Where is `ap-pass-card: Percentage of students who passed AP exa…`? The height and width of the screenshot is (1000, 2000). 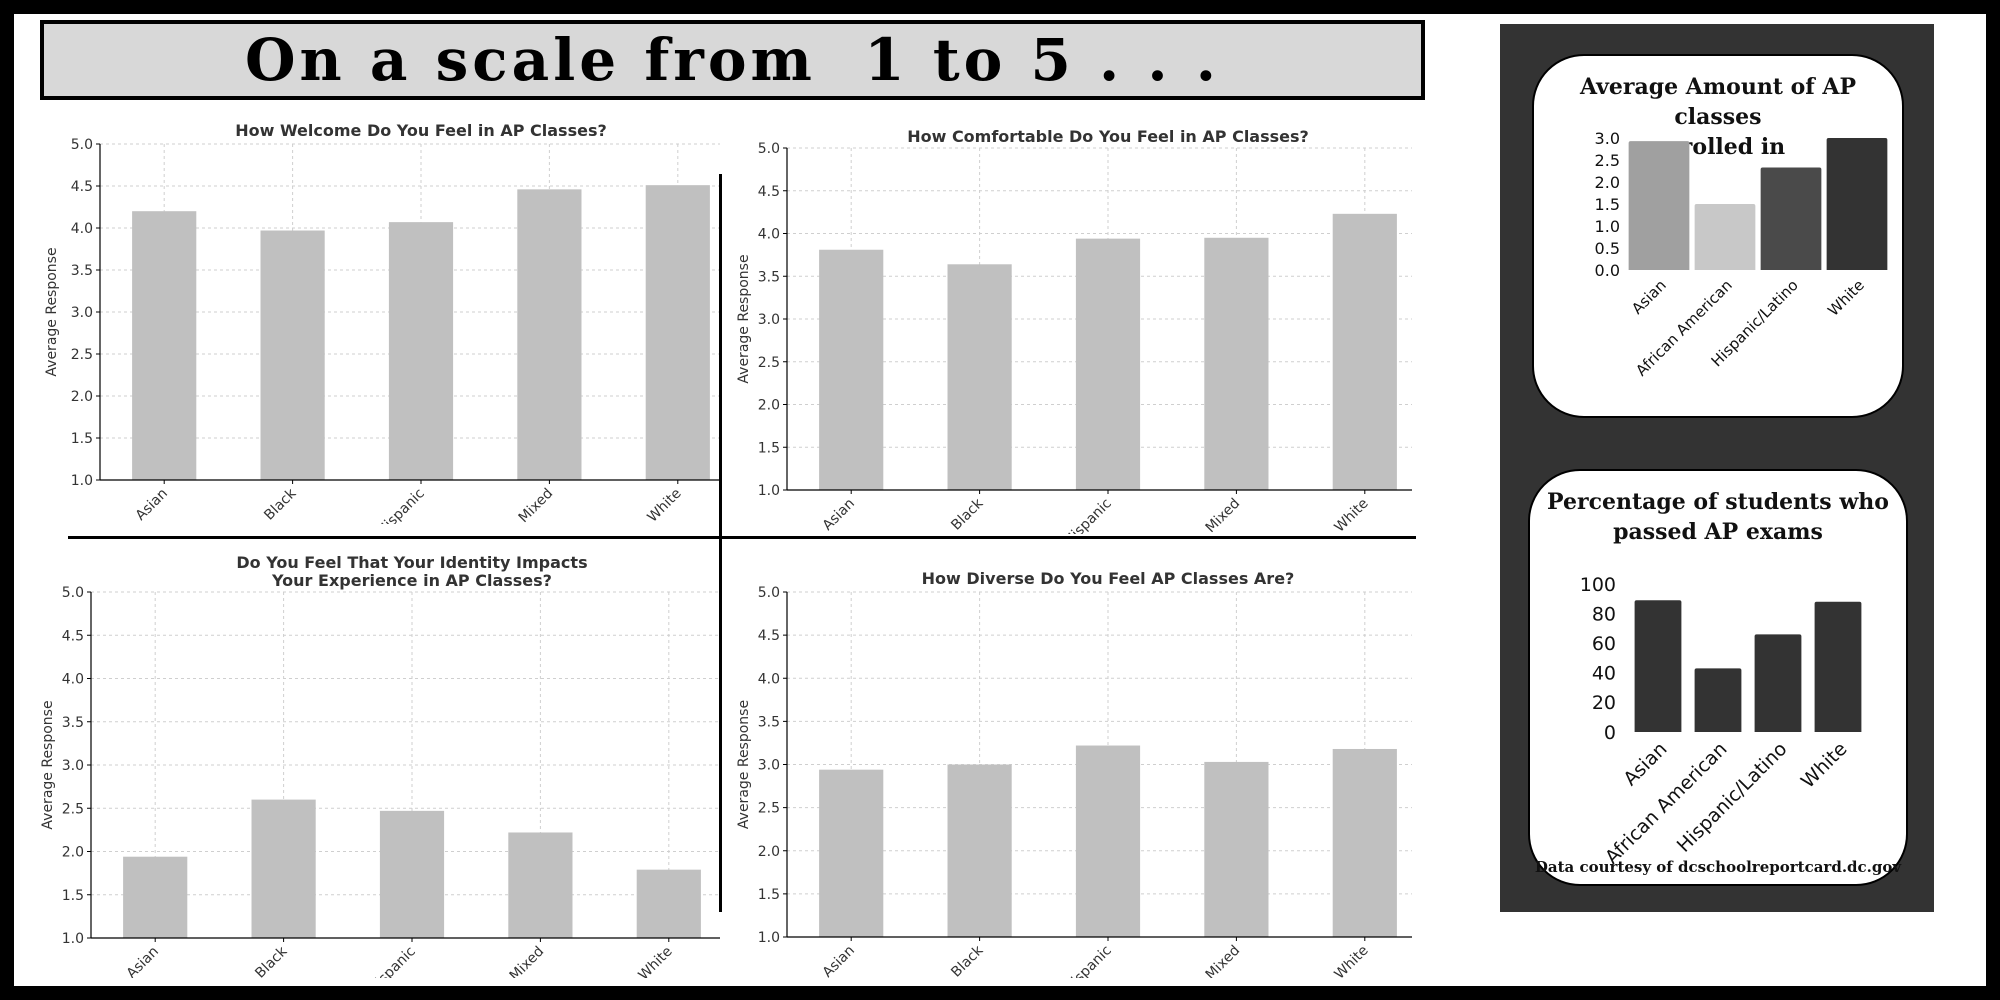
ap-pass-card: Percentage of students who passed AP exa… is located at coordinates (1718, 677).